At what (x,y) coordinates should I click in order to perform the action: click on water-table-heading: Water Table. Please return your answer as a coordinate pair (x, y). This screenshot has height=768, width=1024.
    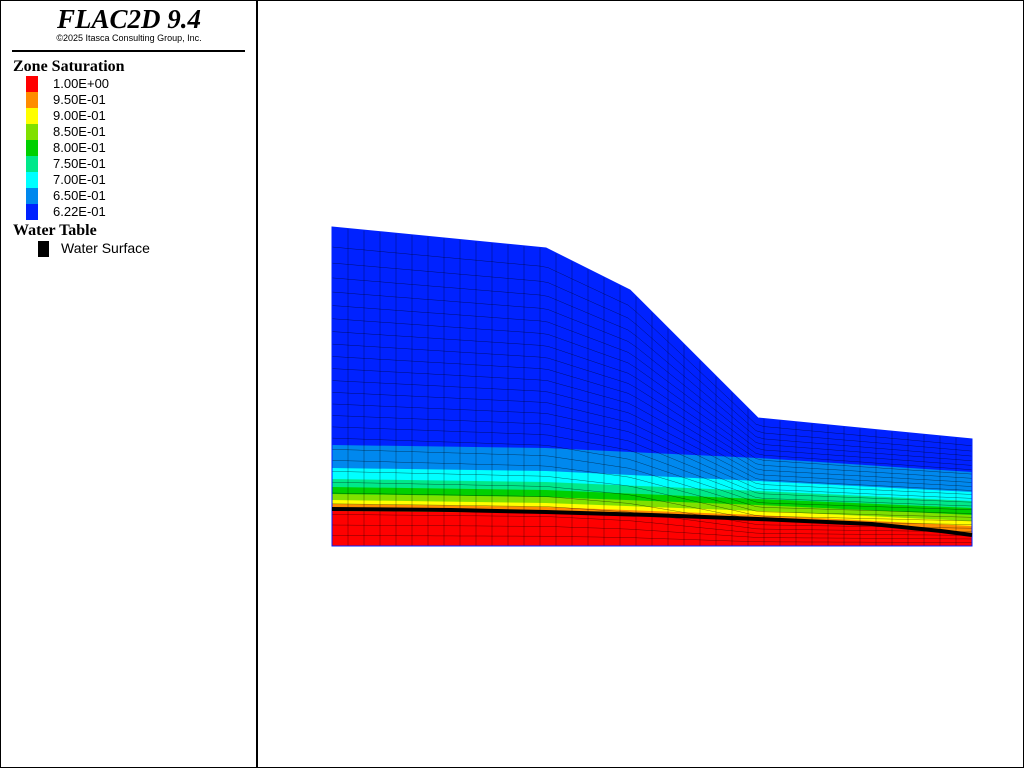
    Looking at the image, I should click on (55, 230).